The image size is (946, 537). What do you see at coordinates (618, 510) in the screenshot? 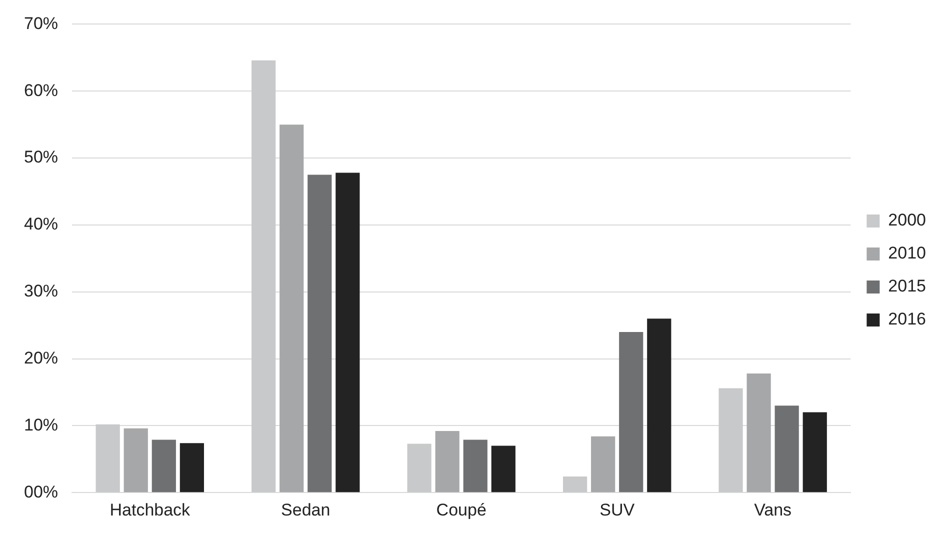
I see `x-tick-label: SUV` at bounding box center [618, 510].